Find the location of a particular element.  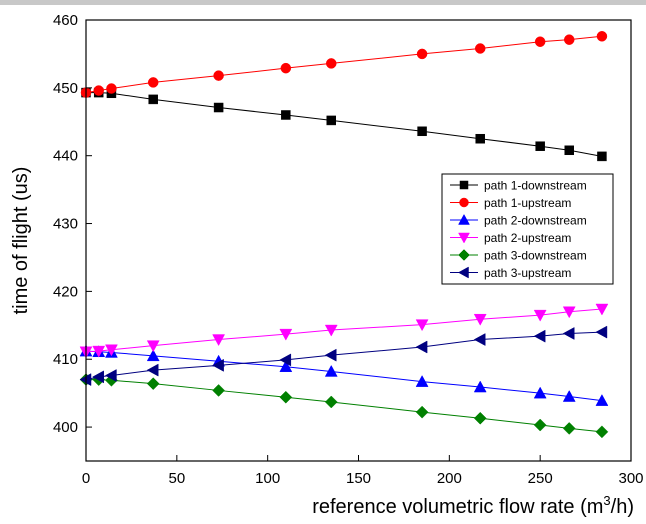

y-tick-label: 450 is located at coordinates (65, 88).